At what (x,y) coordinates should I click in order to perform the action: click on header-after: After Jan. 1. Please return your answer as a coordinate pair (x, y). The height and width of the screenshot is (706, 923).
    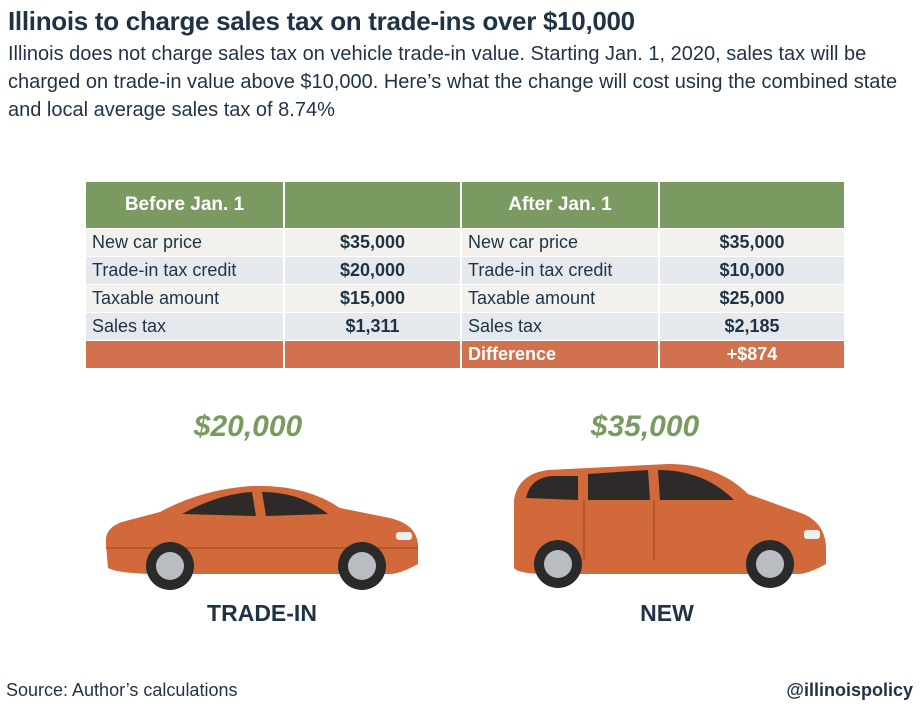
    Looking at the image, I should click on (560, 205).